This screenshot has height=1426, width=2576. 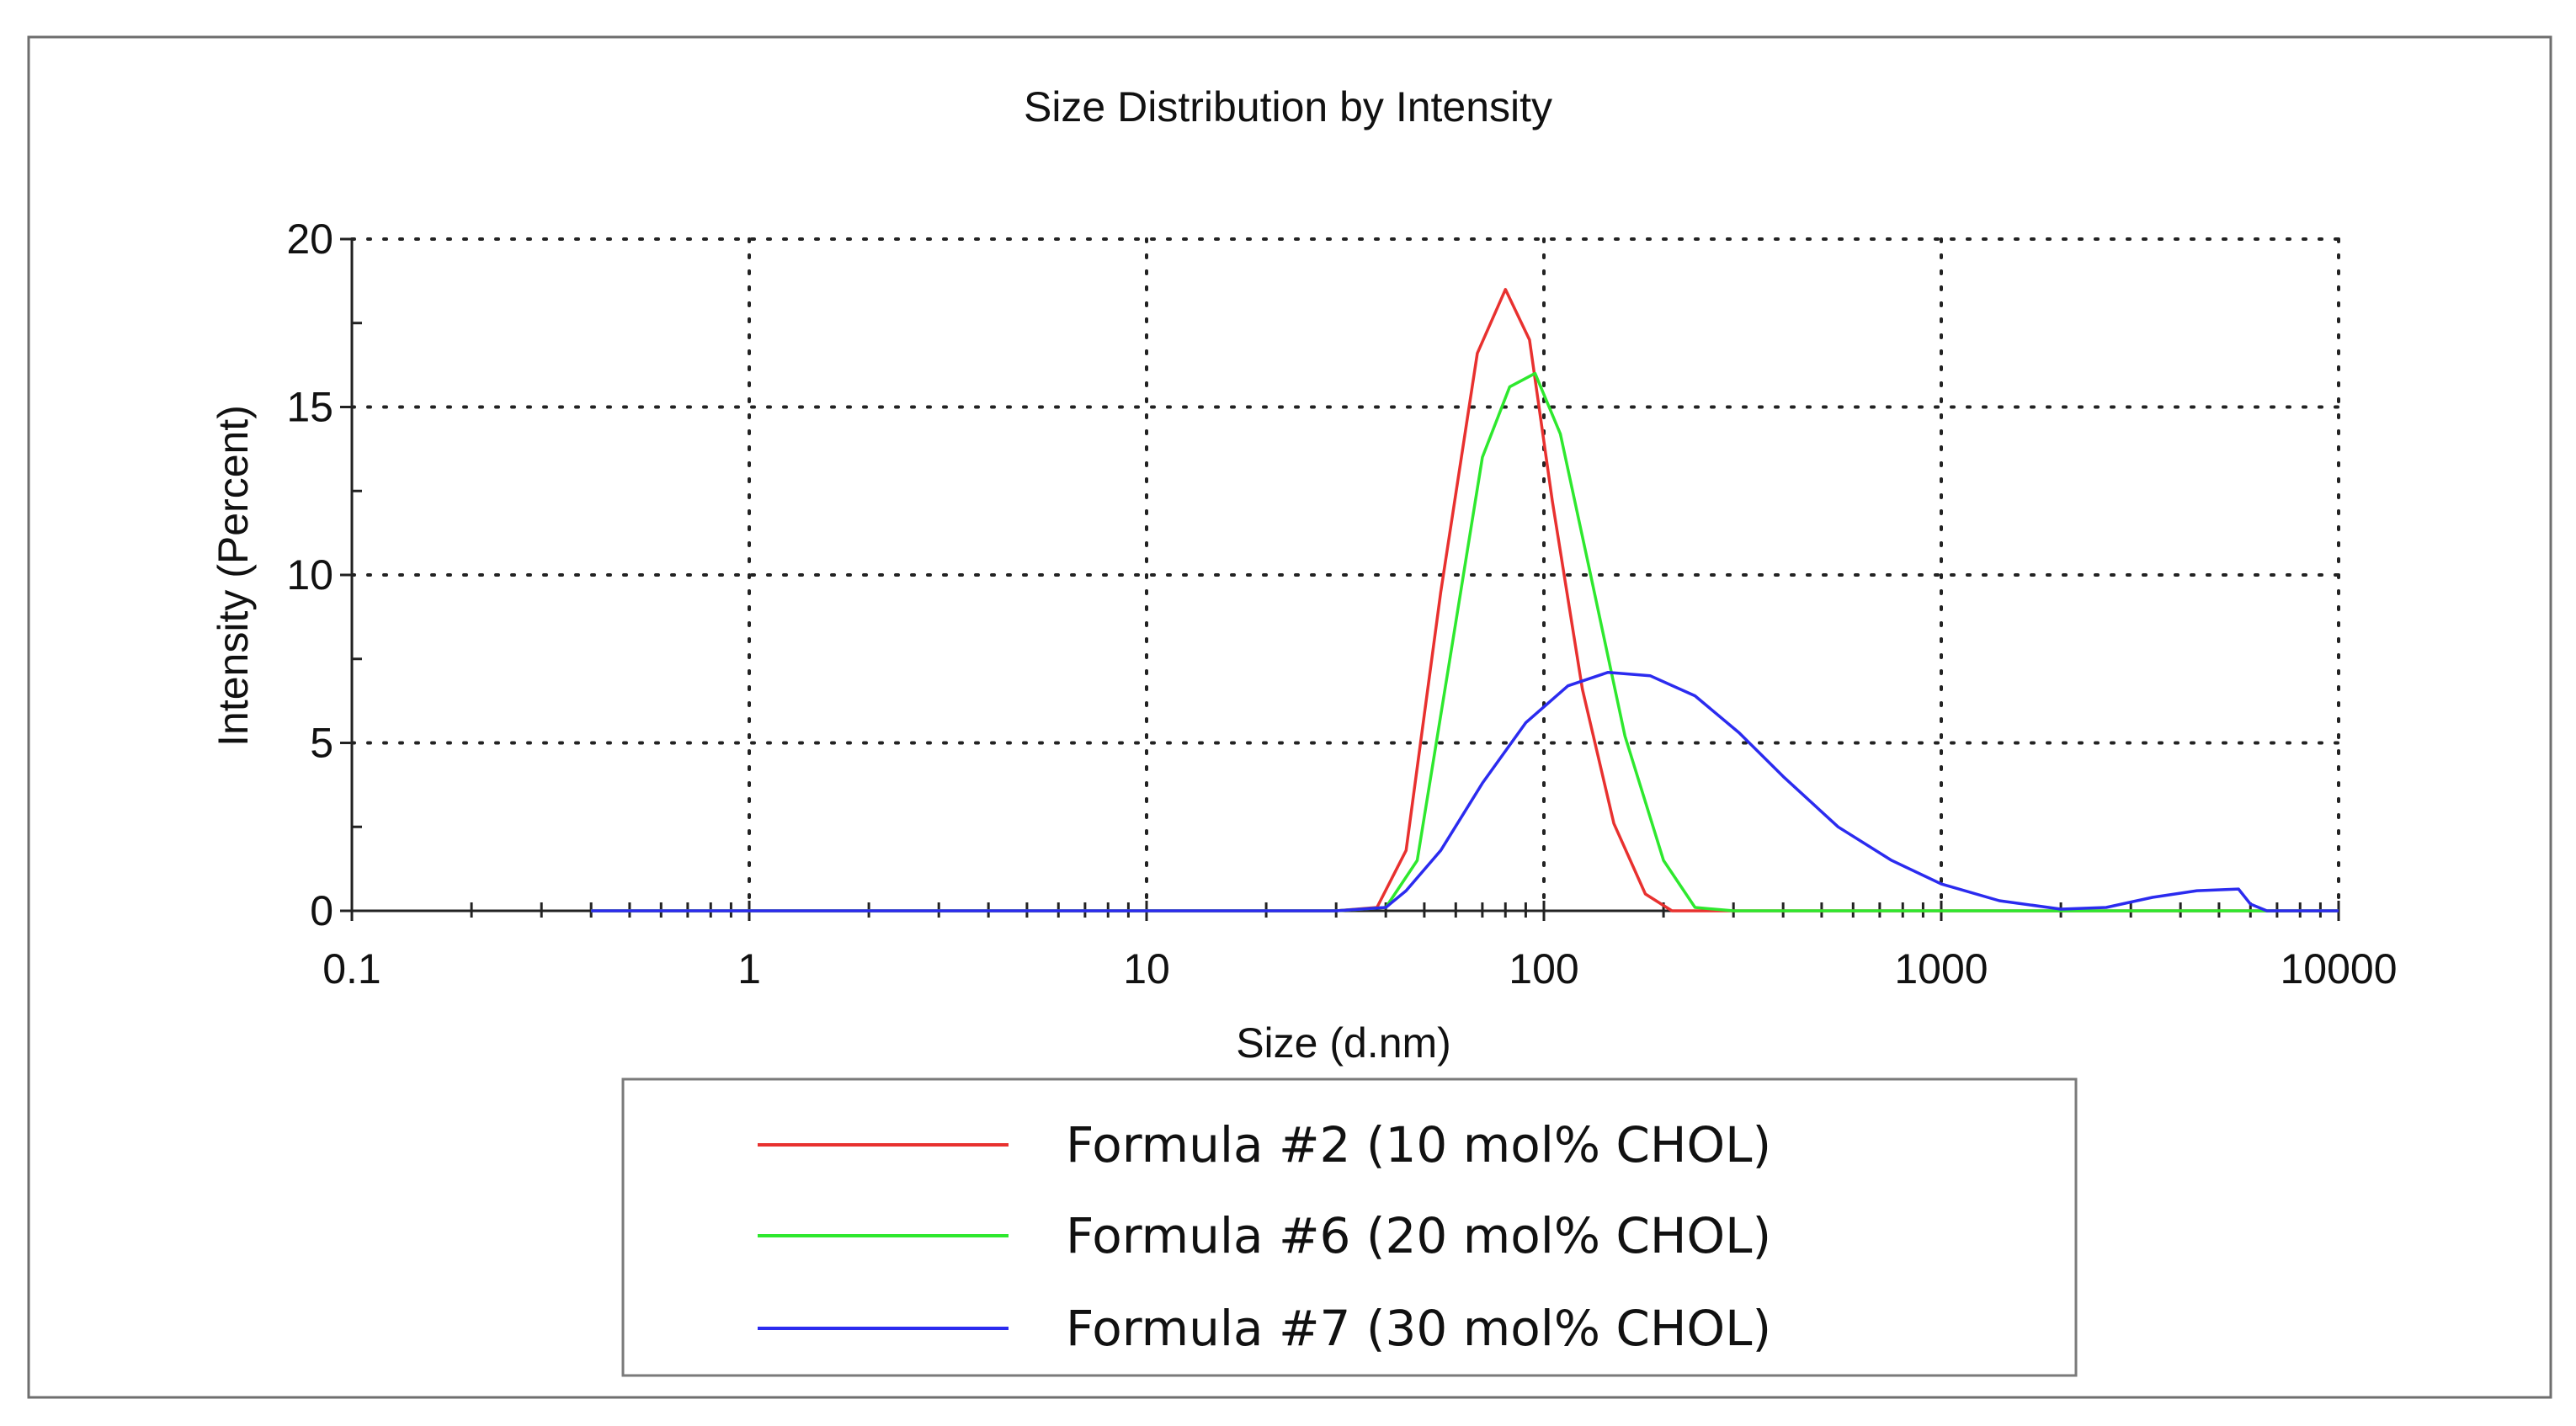 I want to click on x-tick-label: 1000, so click(x=1941, y=968).